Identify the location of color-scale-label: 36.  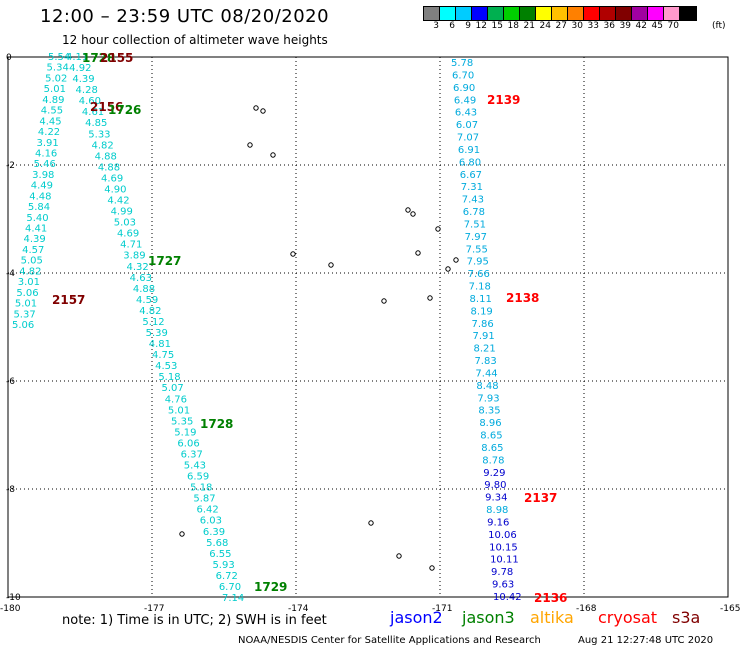
(609, 26).